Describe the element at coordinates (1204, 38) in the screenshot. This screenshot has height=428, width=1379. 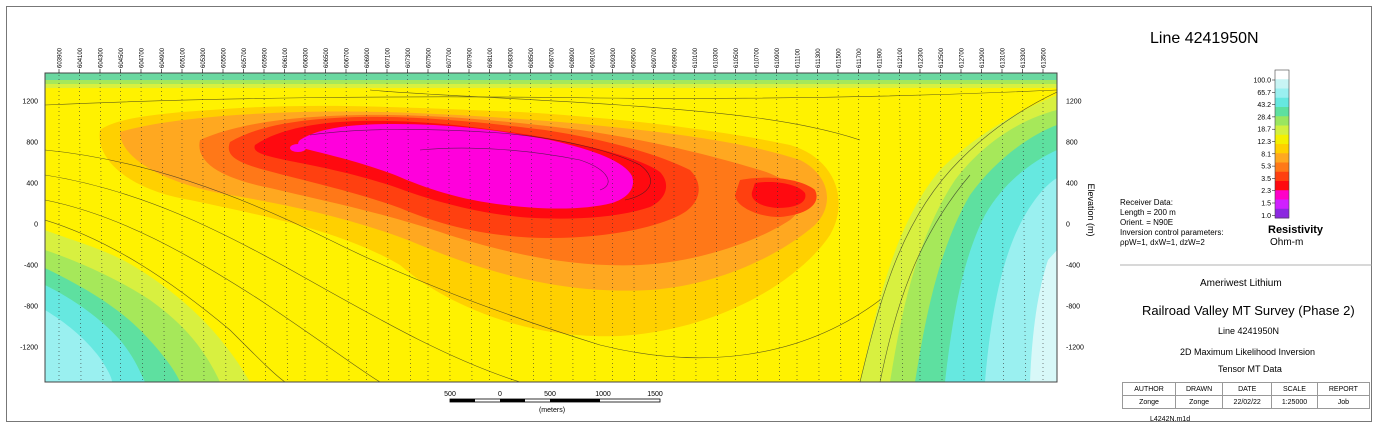
I see `plot-title: Line 4241950N` at that location.